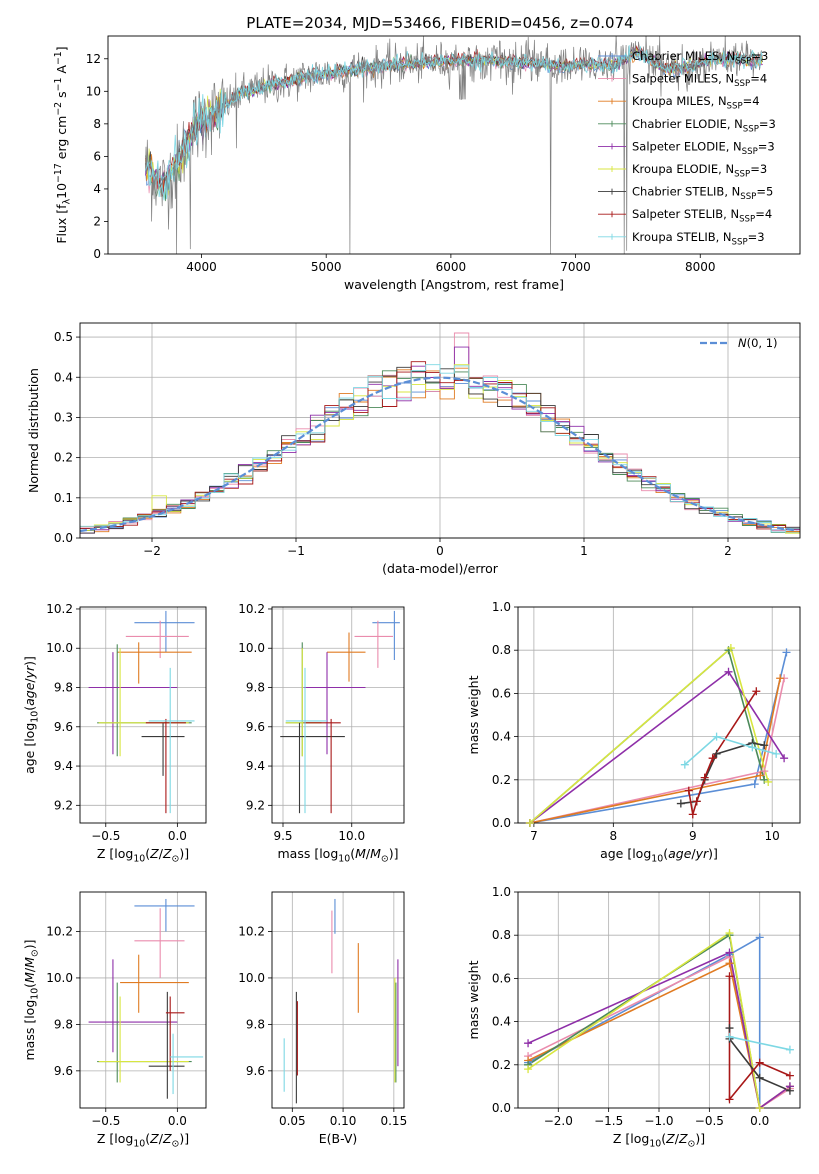 The width and height of the screenshot is (819, 1174). Describe the element at coordinates (764, 192) in the screenshot. I see `text-span: =5` at that location.